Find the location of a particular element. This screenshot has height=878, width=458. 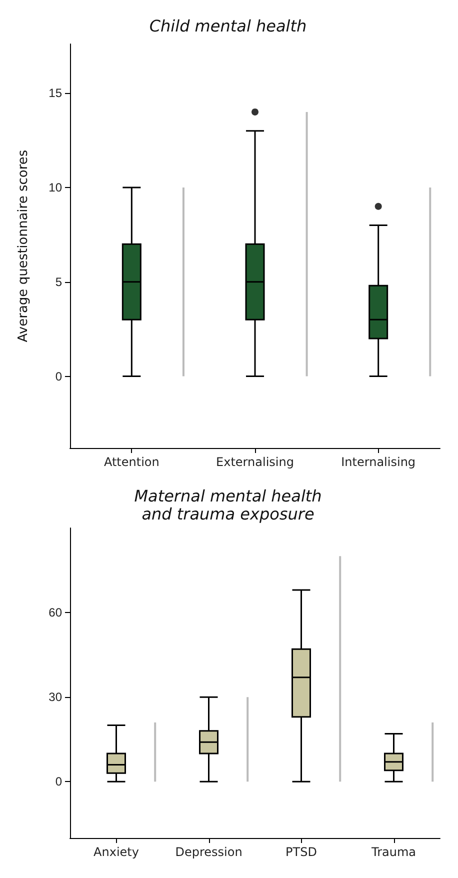

x-tick-label: Anxiety is located at coordinates (116, 852).